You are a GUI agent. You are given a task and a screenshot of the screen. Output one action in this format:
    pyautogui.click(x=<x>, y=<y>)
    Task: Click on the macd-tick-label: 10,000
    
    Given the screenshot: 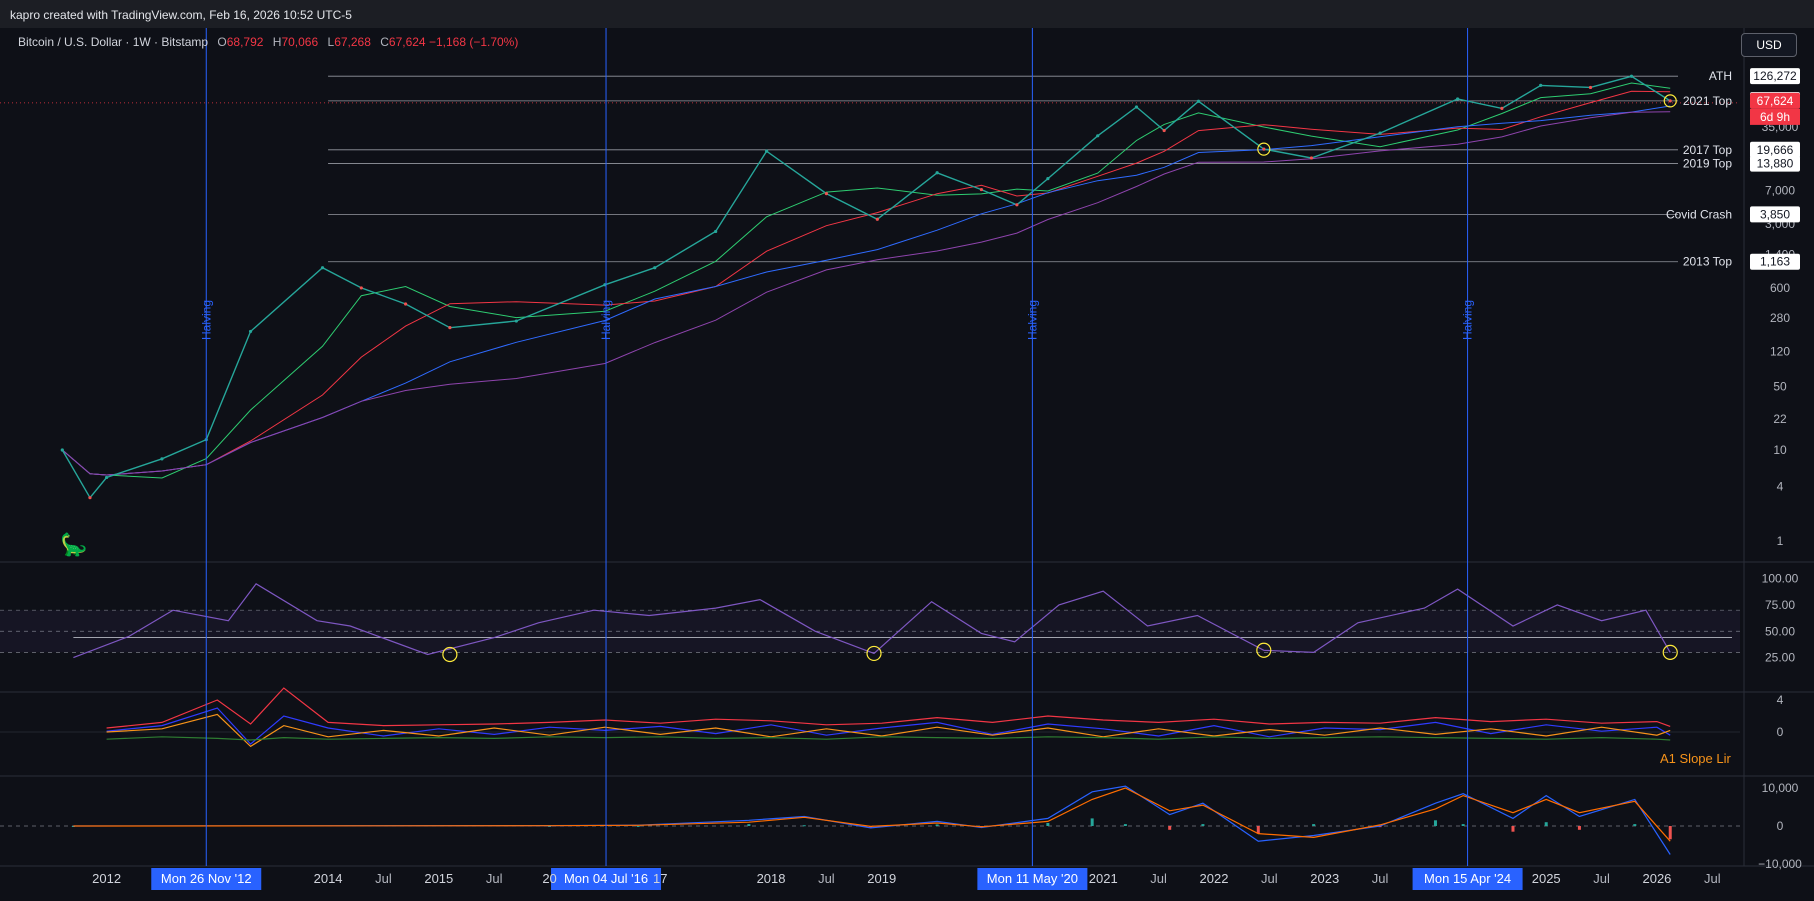 What is the action you would take?
    pyautogui.click(x=1780, y=788)
    